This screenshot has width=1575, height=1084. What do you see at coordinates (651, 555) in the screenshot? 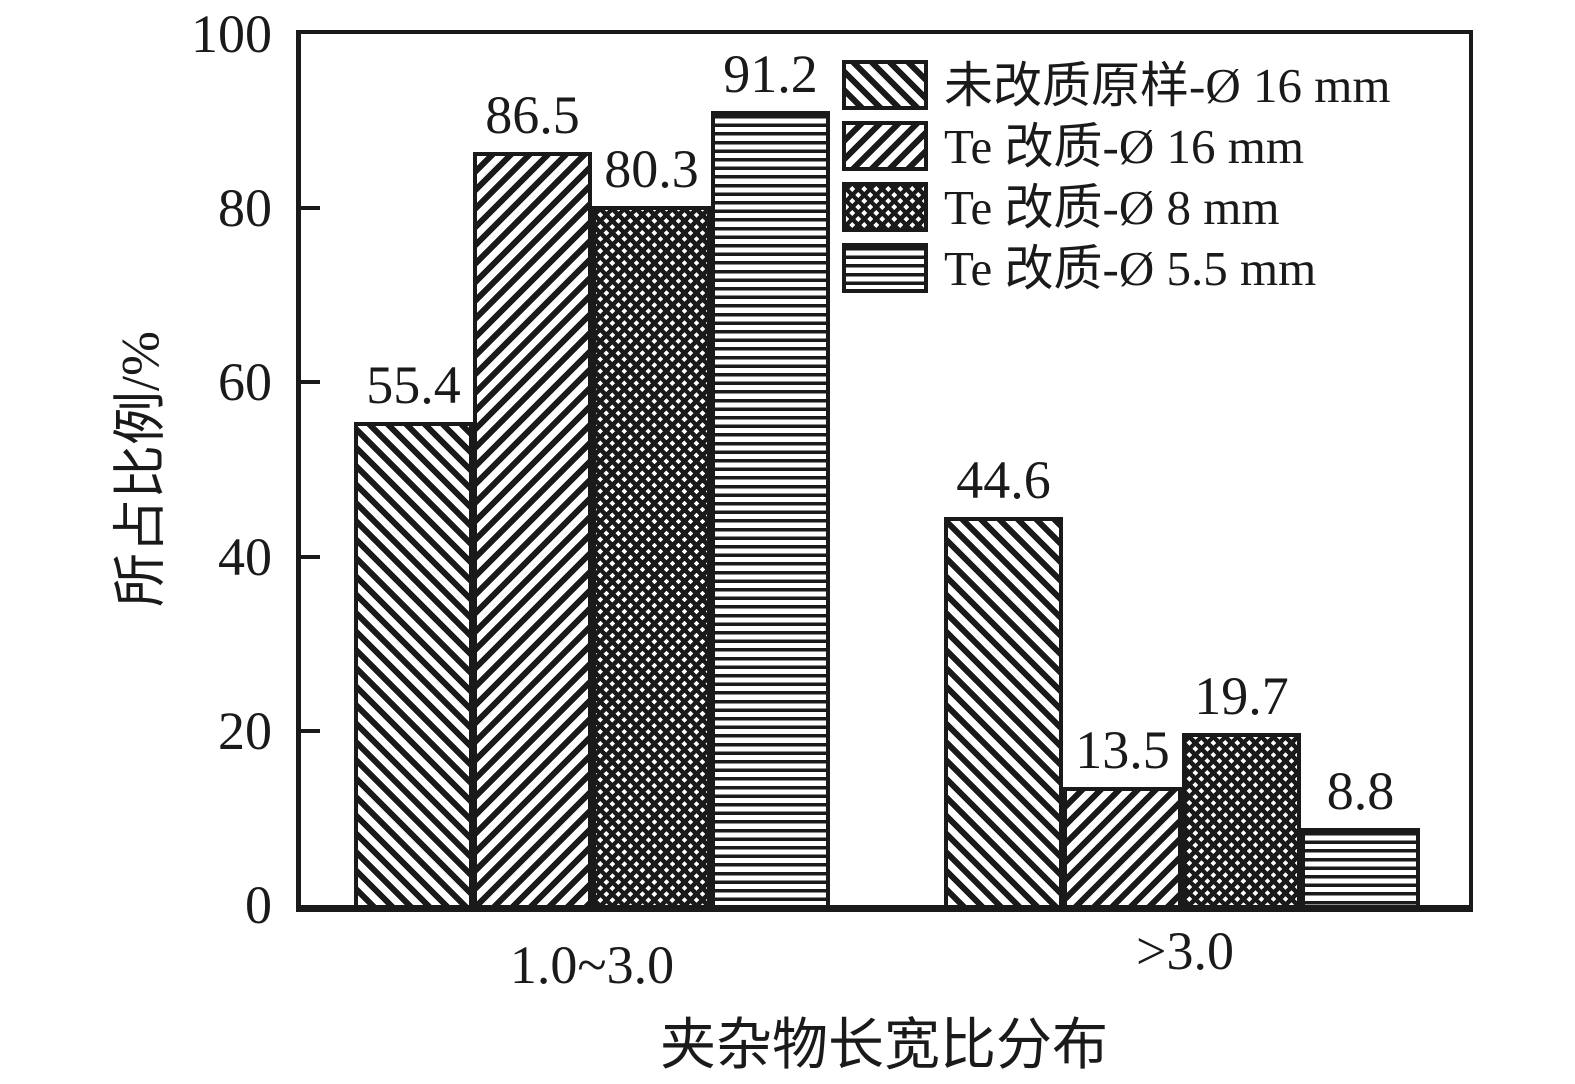
I see `bar-series3-category1` at bounding box center [651, 555].